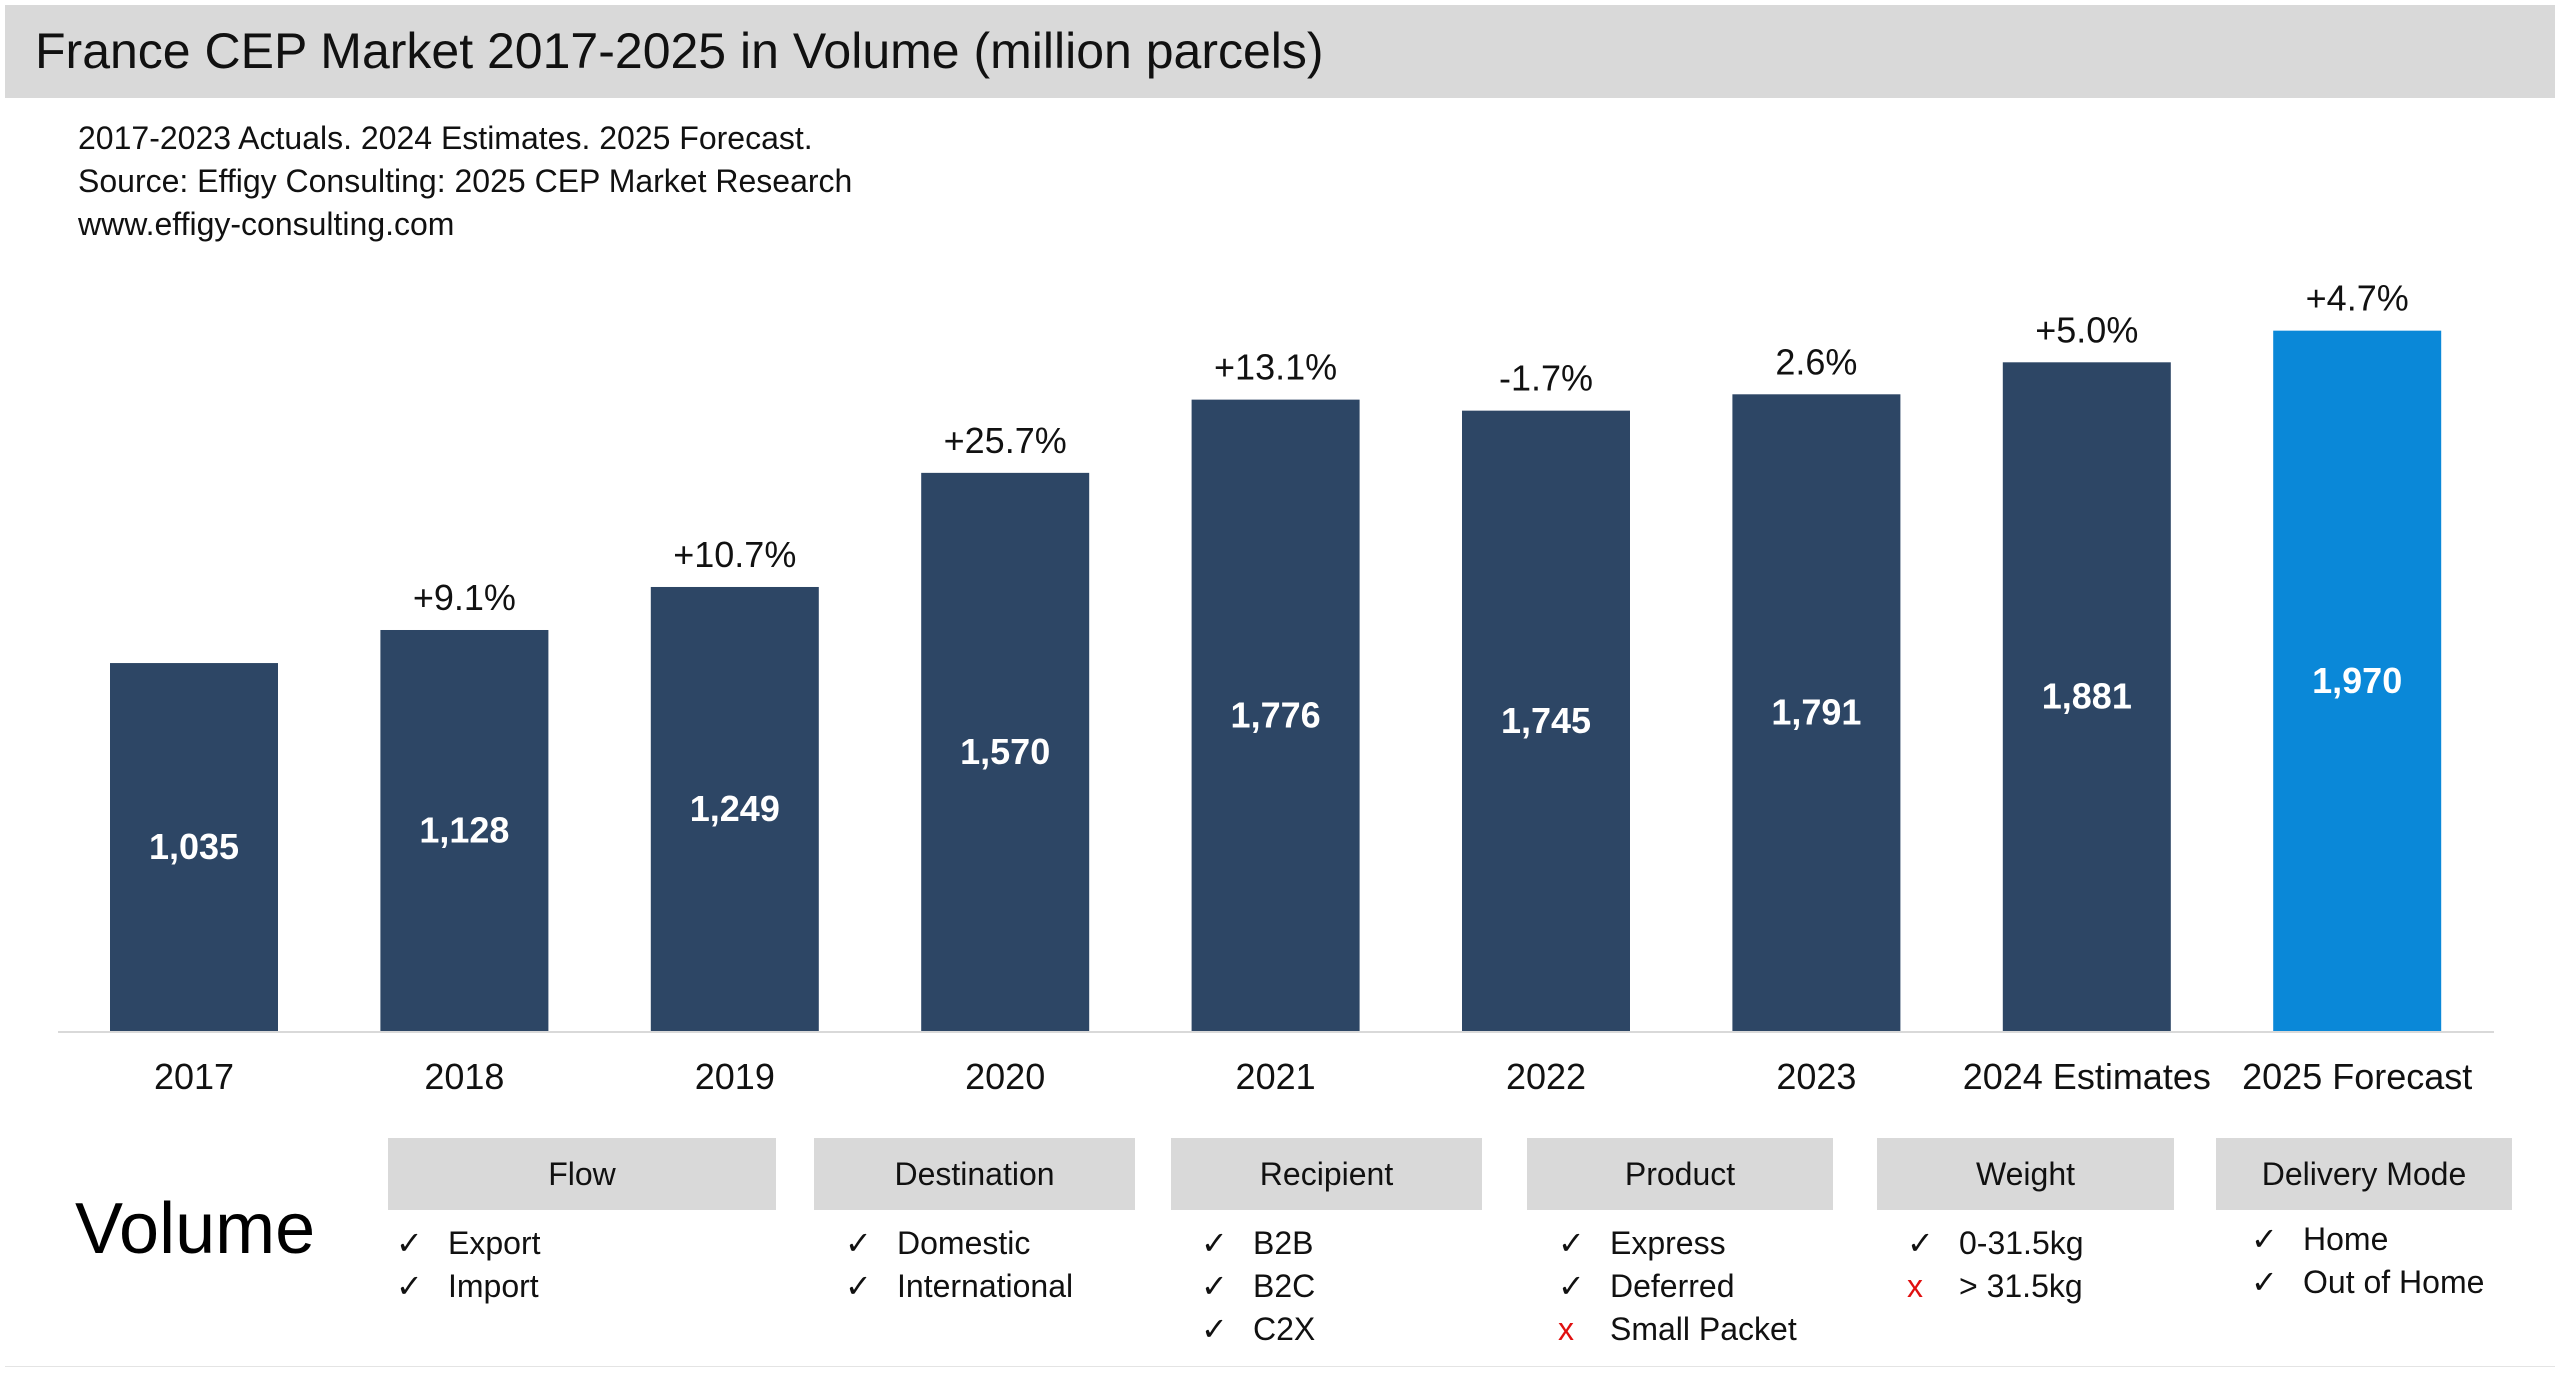 Image resolution: width=2560 pixels, height=1373 pixels. Describe the element at coordinates (2364, 1174) in the screenshot. I see `delivery-mode-header: Delivery Mode` at that location.